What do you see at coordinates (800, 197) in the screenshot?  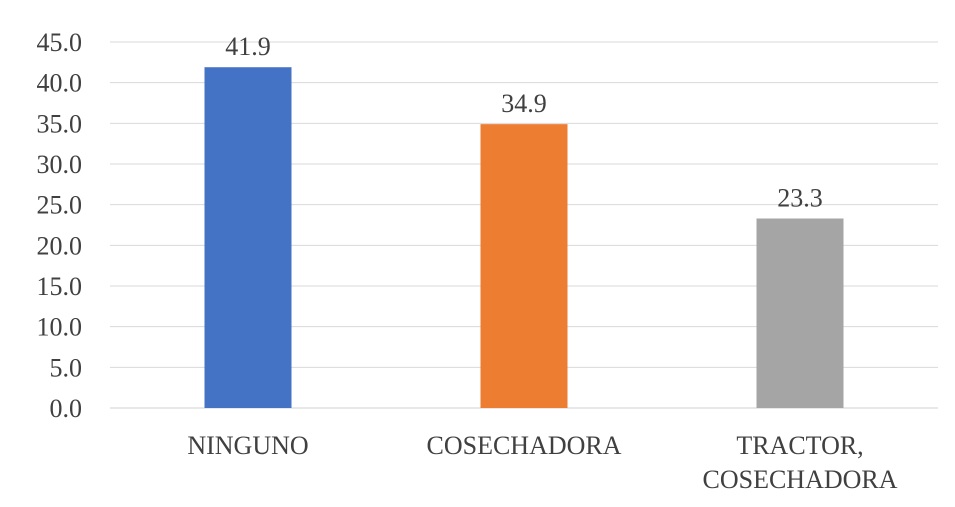 I see `data-label: 23.3` at bounding box center [800, 197].